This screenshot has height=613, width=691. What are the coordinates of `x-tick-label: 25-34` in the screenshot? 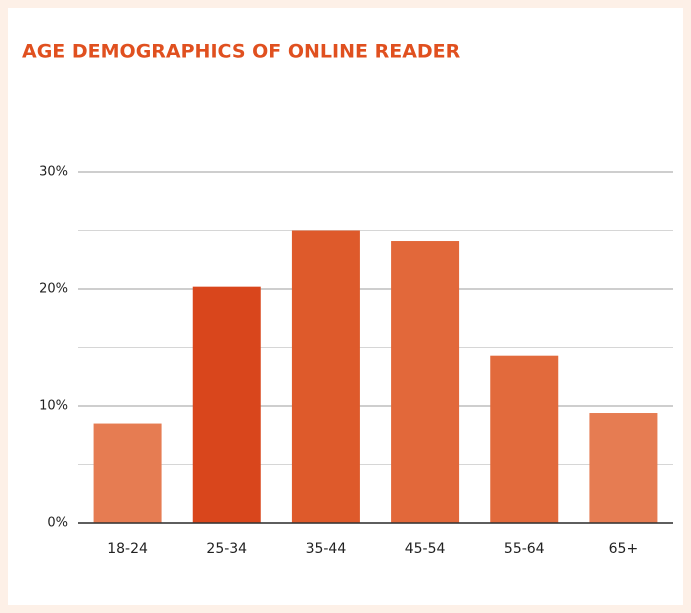 It's located at (226, 549).